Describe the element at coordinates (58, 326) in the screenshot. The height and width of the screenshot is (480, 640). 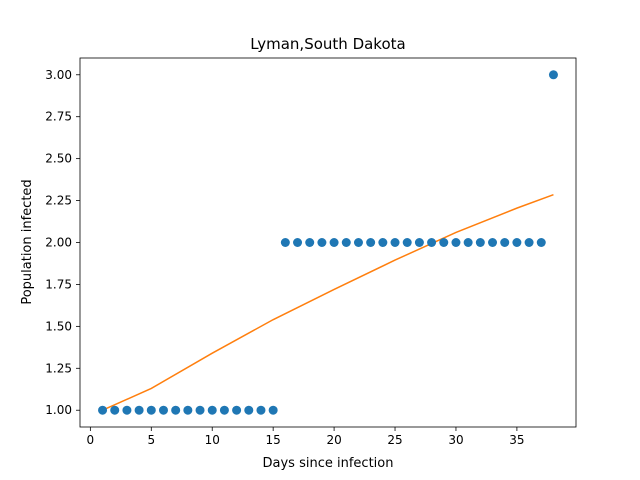
I see `y-tick-label: 1.50` at that location.